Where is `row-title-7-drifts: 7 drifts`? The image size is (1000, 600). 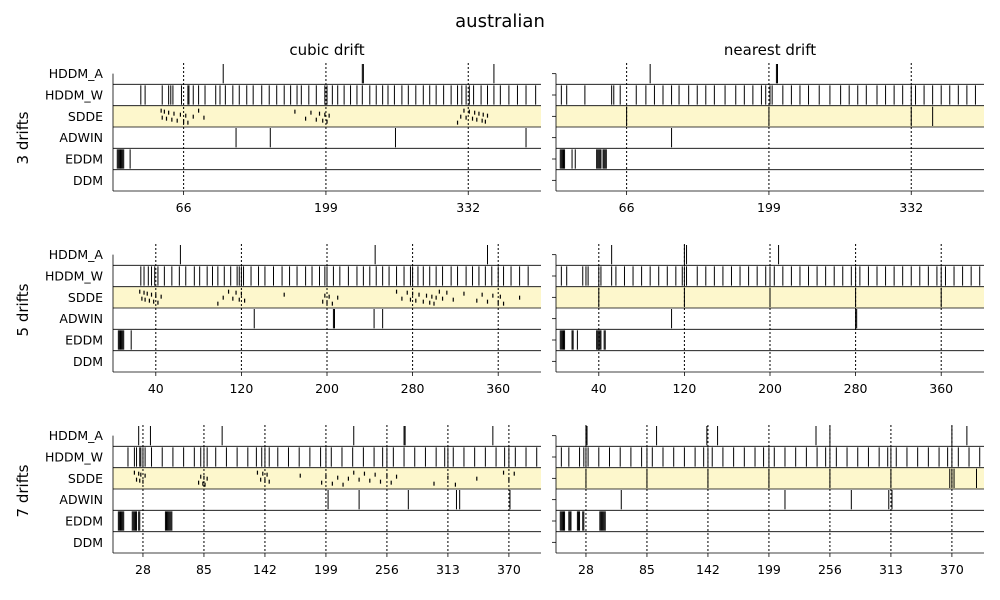
row-title-7-drifts: 7 drifts is located at coordinates (23, 490).